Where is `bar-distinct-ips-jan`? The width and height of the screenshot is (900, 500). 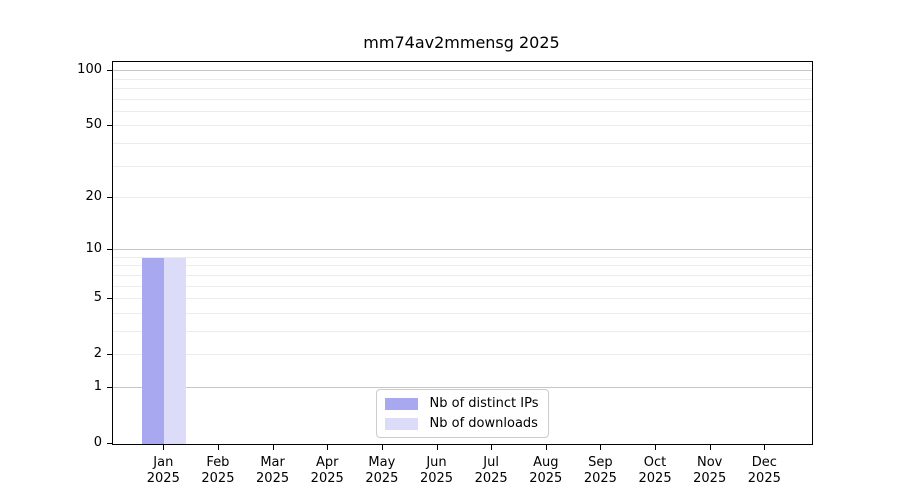
bar-distinct-ips-jan is located at coordinates (153, 350).